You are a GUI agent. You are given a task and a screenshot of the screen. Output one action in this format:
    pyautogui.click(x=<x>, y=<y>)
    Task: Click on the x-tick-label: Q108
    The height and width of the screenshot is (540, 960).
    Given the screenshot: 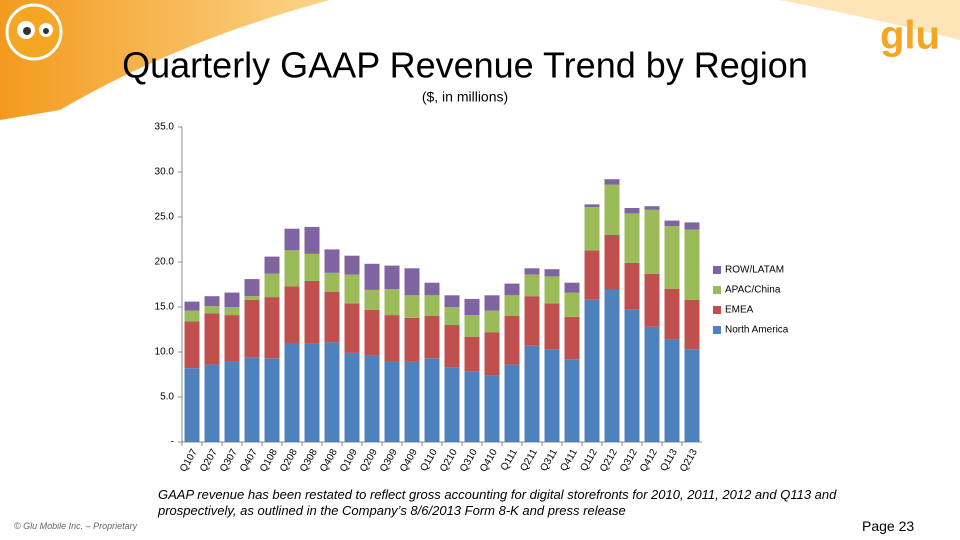 What is the action you would take?
    pyautogui.click(x=269, y=460)
    